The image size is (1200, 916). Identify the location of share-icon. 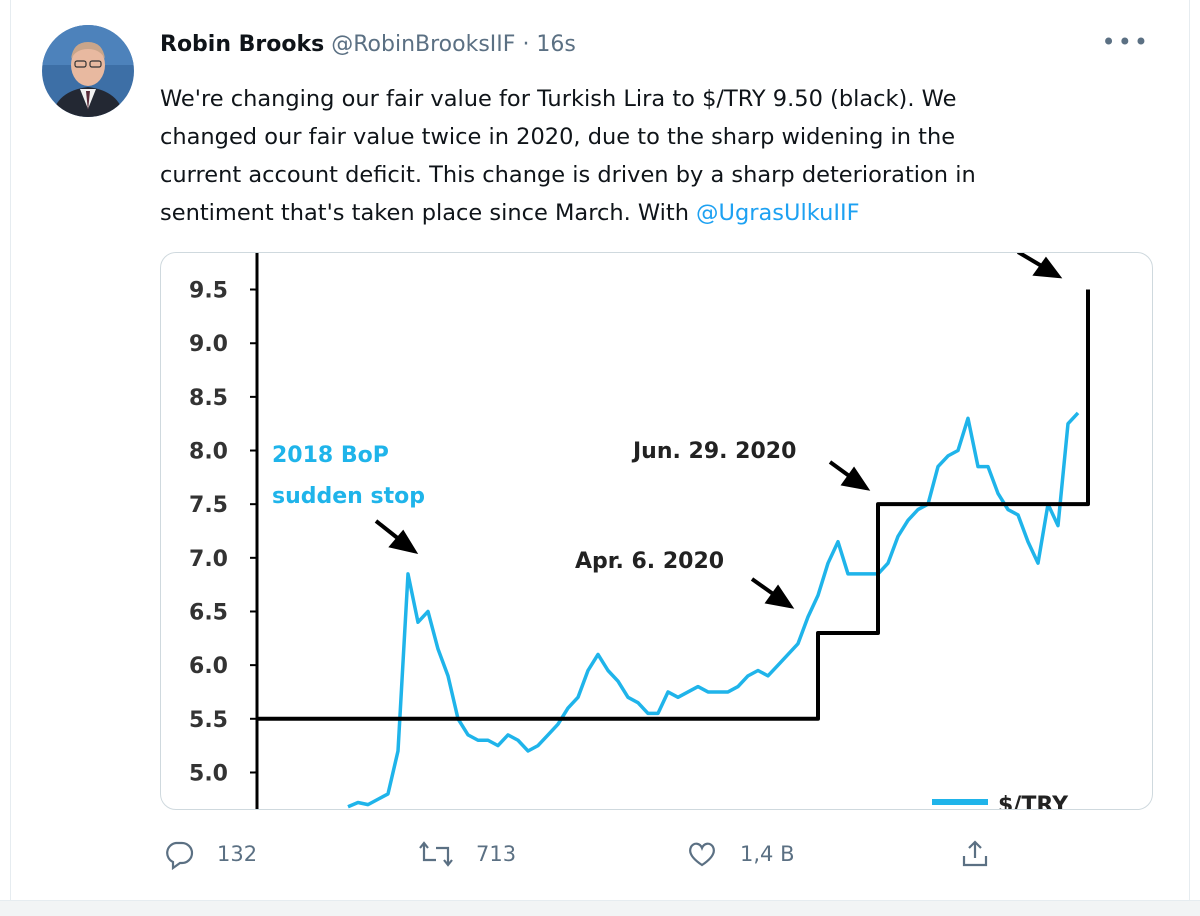
(975, 853).